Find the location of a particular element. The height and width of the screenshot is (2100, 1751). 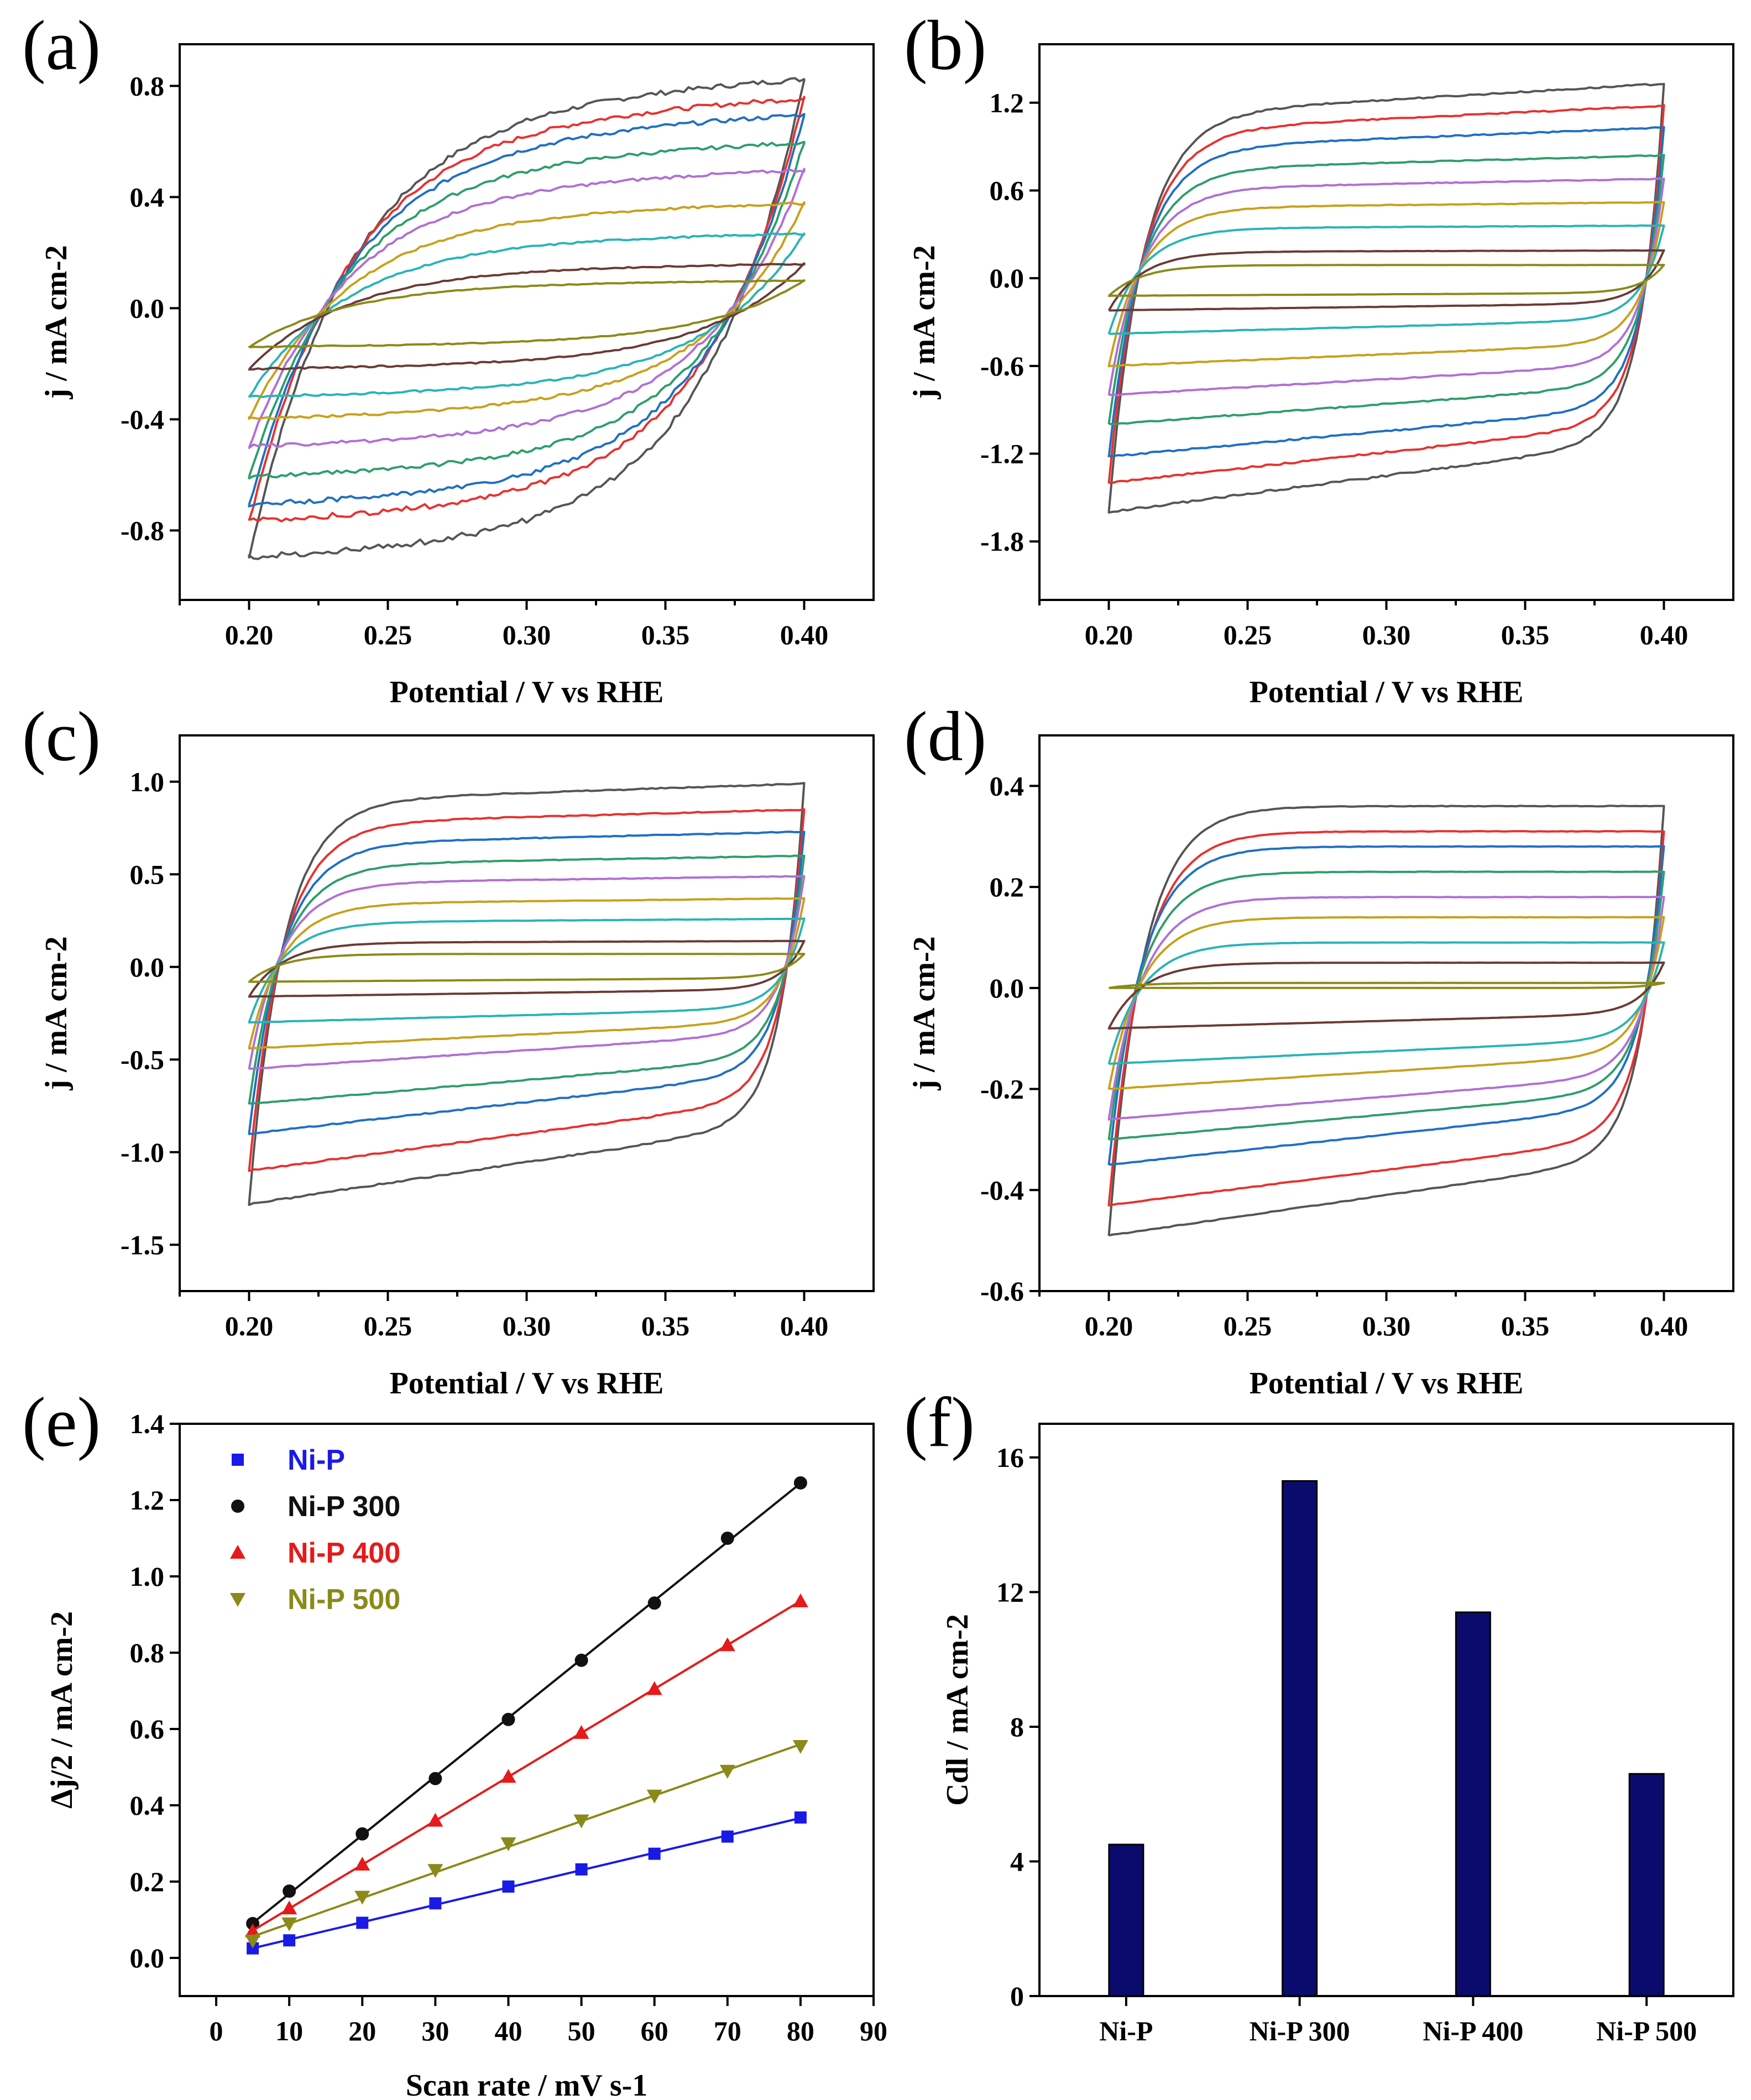

y-tick-label: -1.2 is located at coordinates (1002, 453).